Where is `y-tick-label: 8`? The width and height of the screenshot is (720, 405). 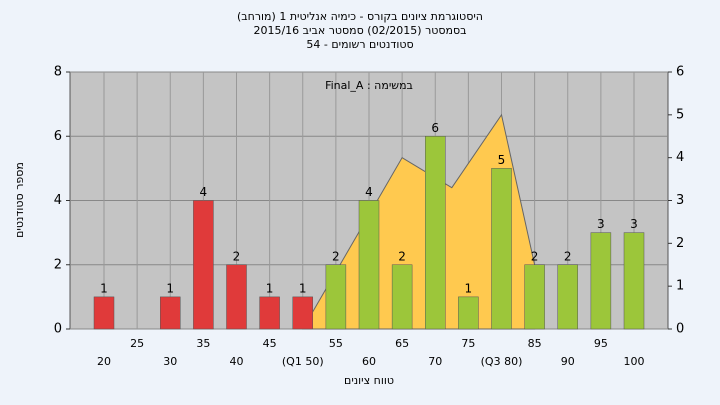
y-tick-label: 8 is located at coordinates (58, 72).